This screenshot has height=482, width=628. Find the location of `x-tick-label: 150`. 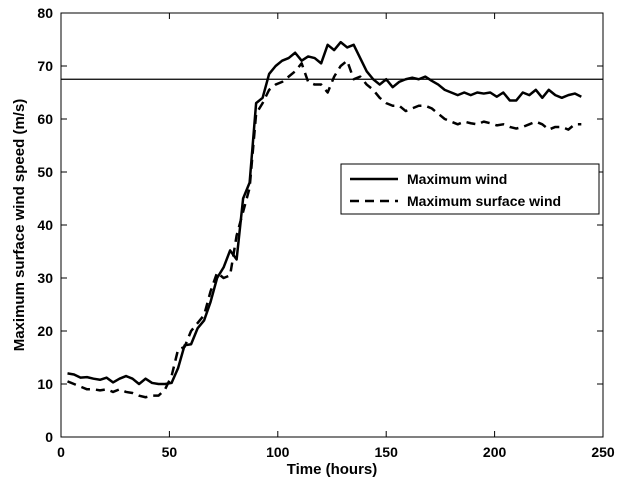

x-tick-label: 150 is located at coordinates (387, 452).